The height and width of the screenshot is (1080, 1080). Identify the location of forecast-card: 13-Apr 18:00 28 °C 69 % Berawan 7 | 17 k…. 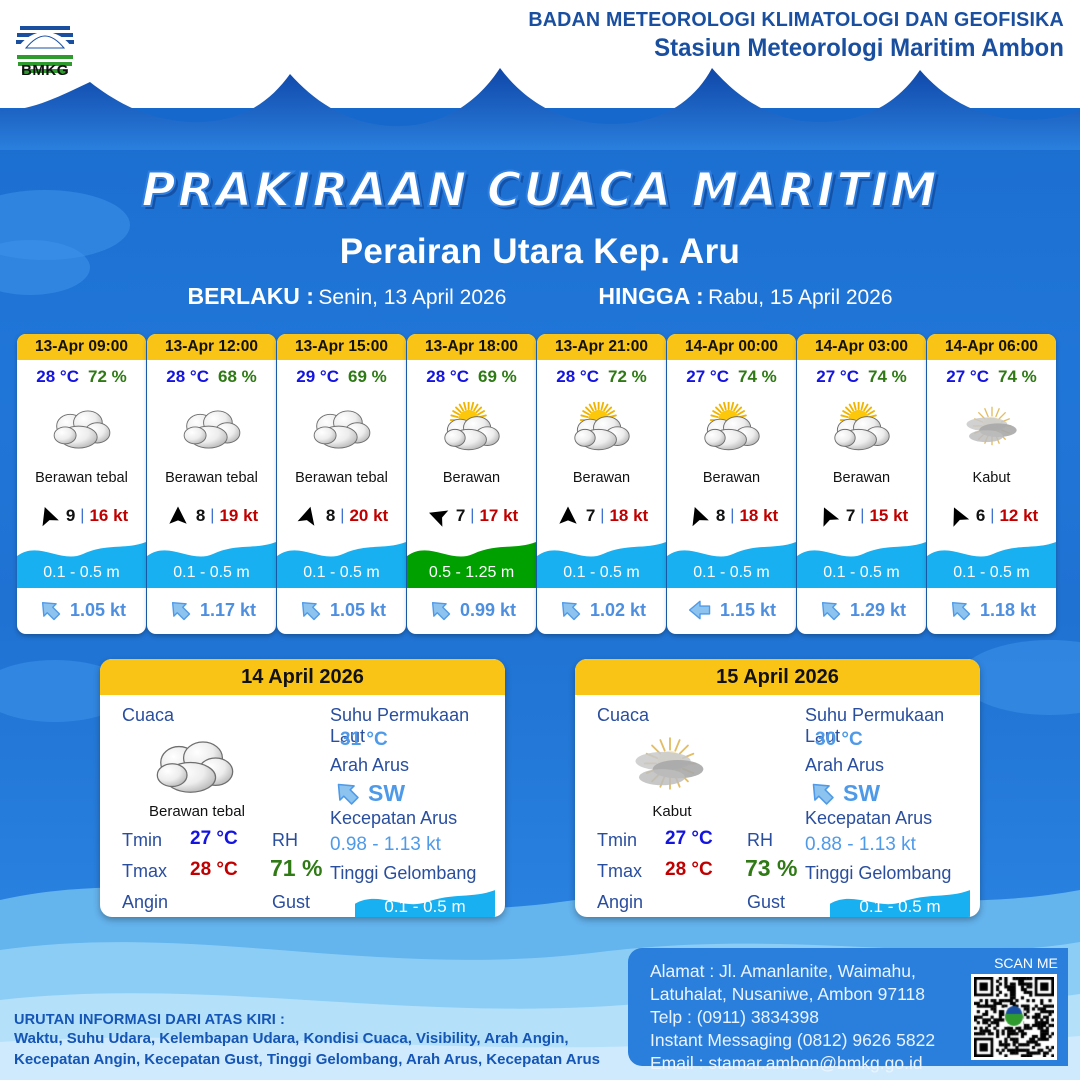
(471, 484).